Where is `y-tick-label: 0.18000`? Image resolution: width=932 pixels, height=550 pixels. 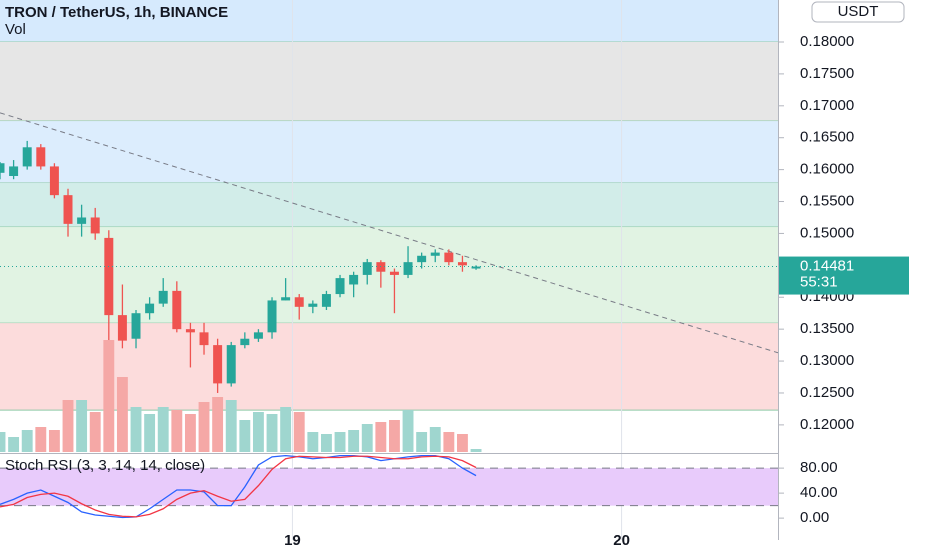 y-tick-label: 0.18000 is located at coordinates (827, 41).